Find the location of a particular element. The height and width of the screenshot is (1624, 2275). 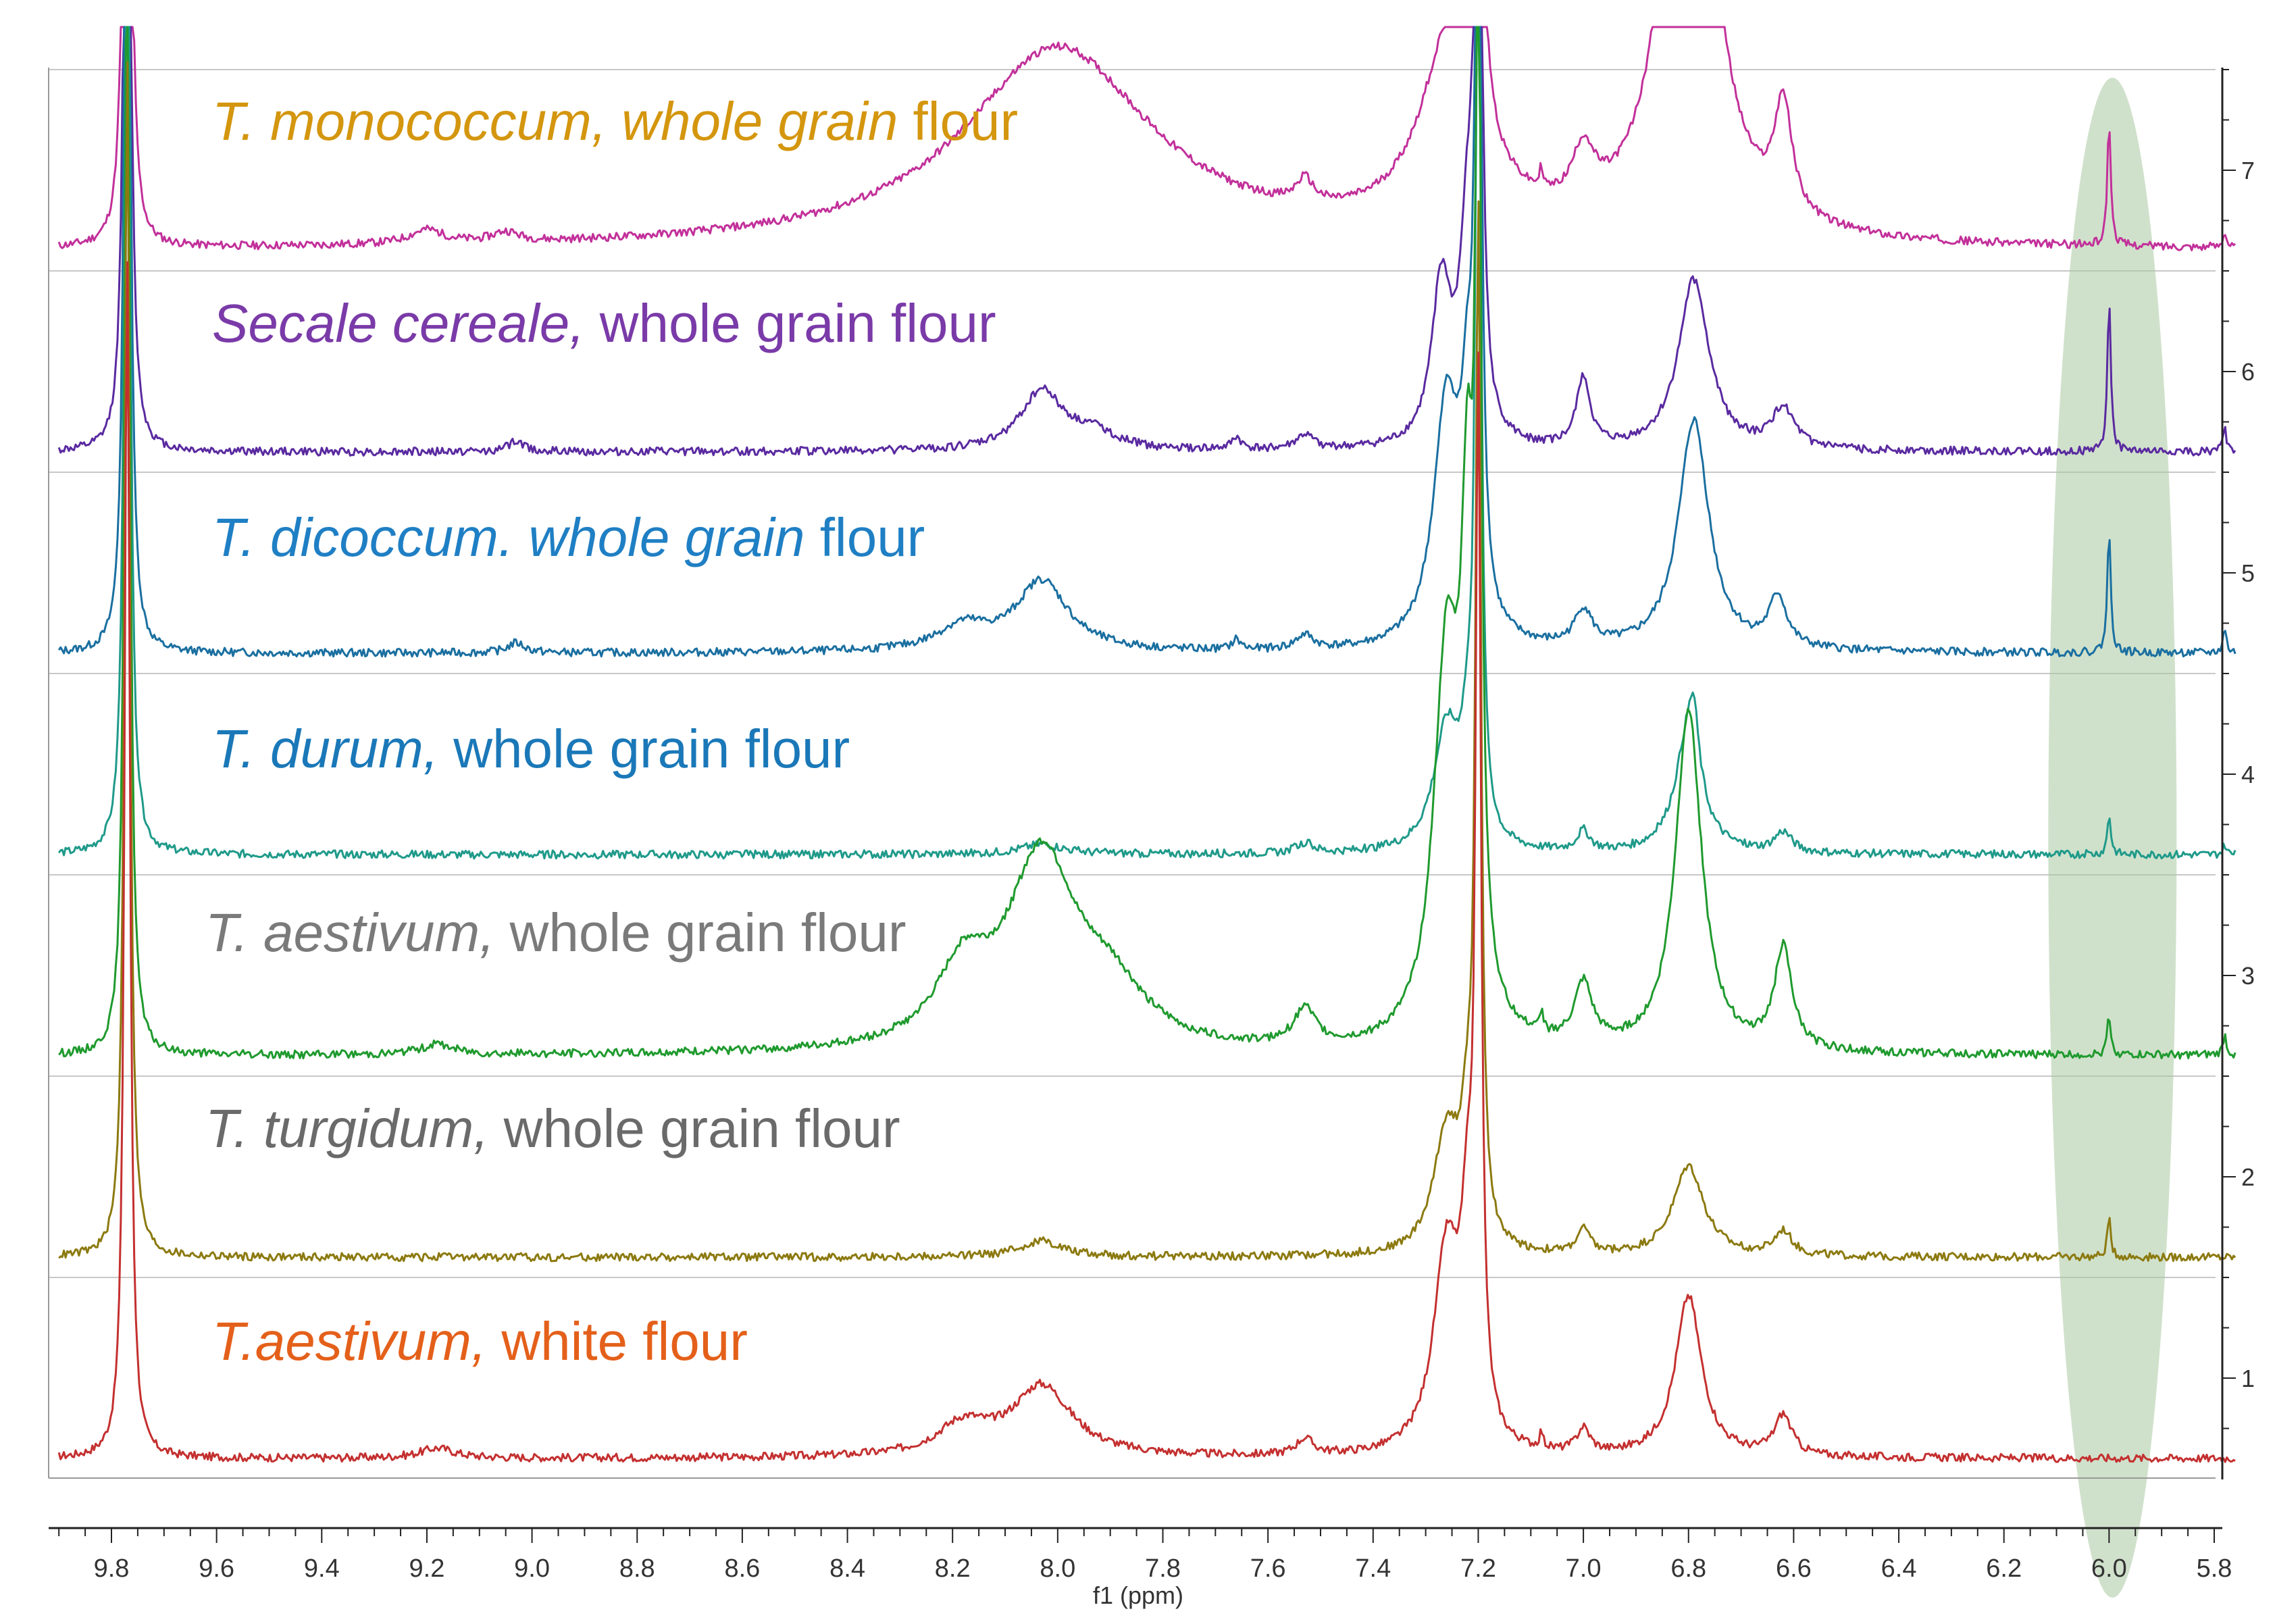

series-label: T. dicoccum. whole grain flour is located at coordinates (568, 538).